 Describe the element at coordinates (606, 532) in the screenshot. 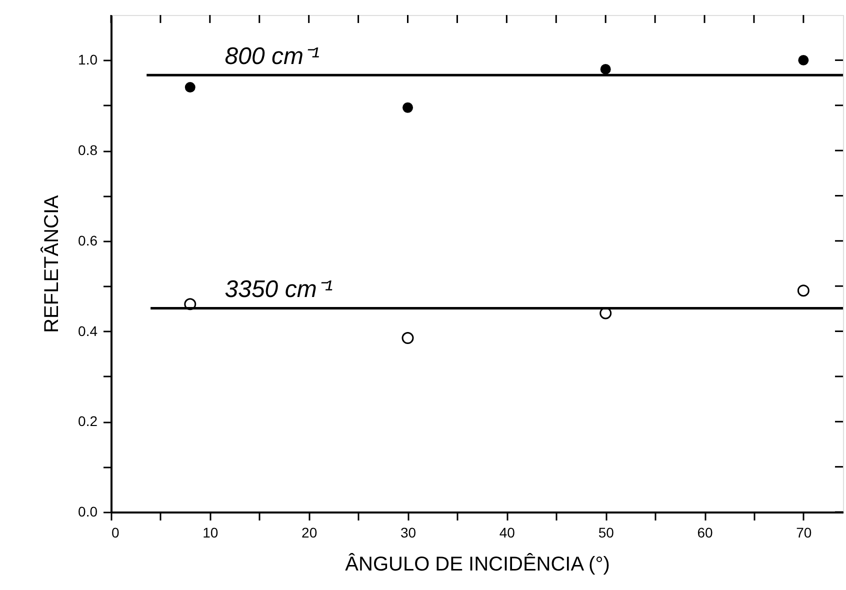

I see `x-tick-label: 50` at that location.